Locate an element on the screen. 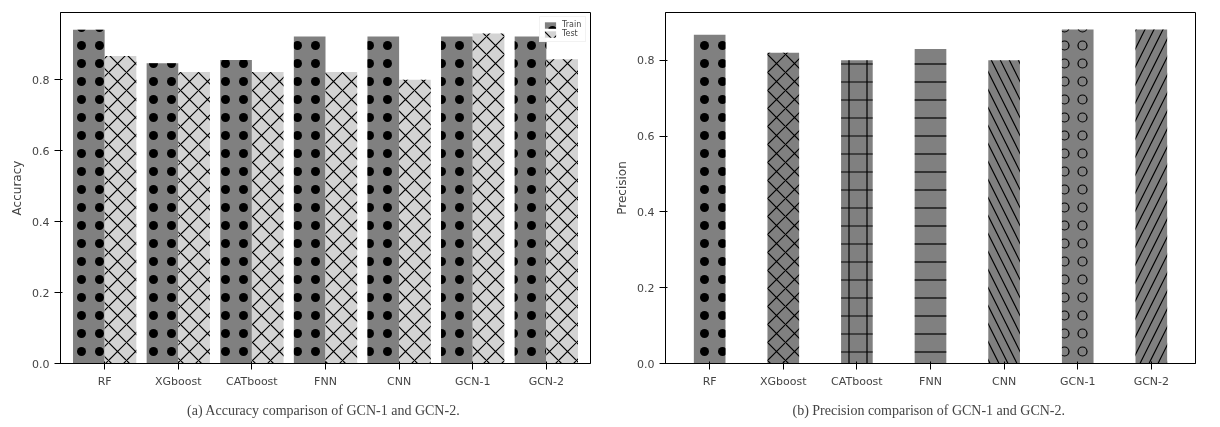  text: (b) Precision comparison of GCN-1 and GCN-2. is located at coordinates (929, 410).